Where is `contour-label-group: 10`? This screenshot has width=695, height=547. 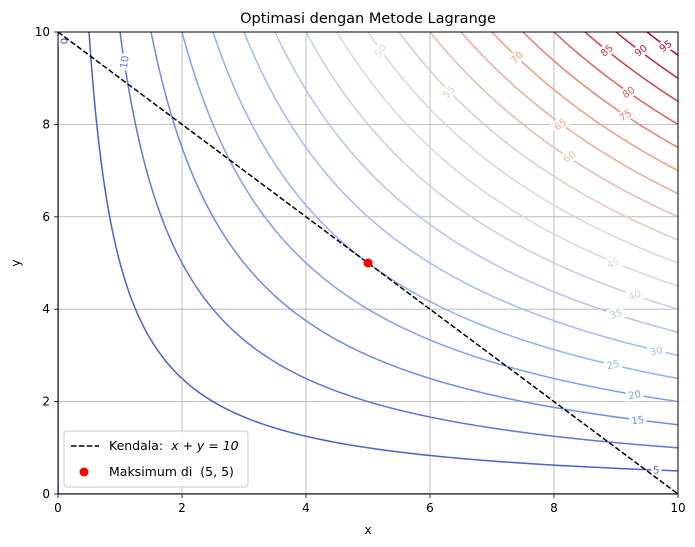 contour-label-group: 10 is located at coordinates (124, 62).